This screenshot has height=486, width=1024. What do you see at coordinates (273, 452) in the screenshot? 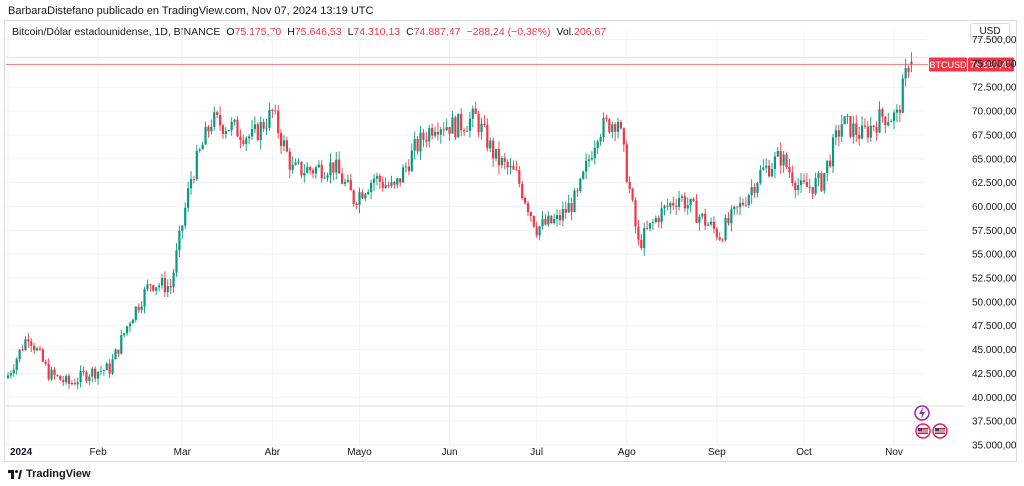
I see `x-tick-label: Abr` at bounding box center [273, 452].